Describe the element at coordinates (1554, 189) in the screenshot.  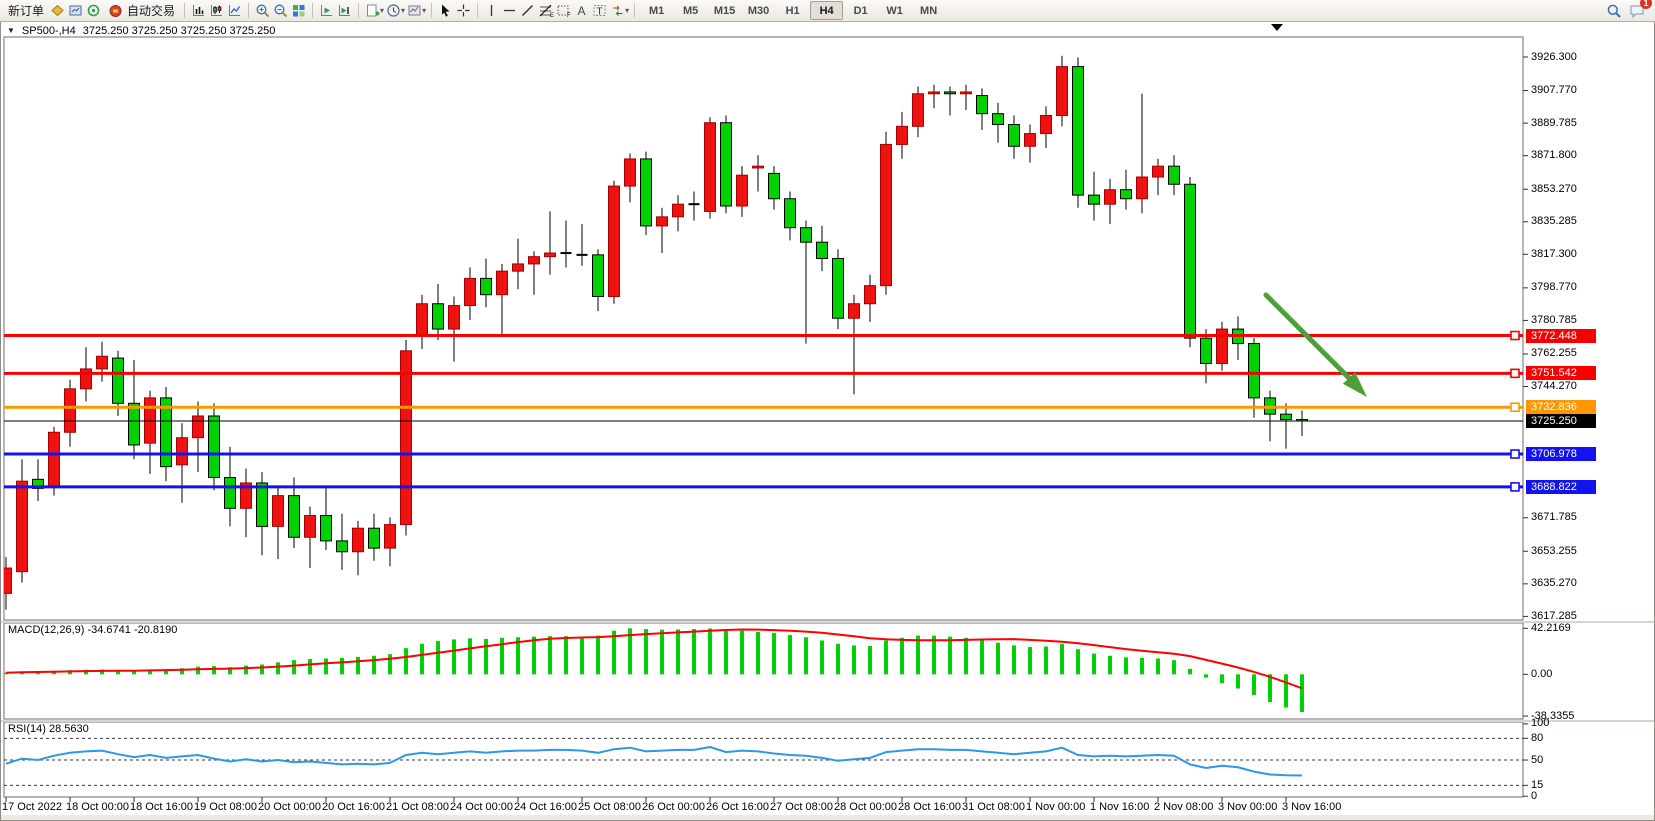
I see `price-tick-label: 3853.270` at that location.